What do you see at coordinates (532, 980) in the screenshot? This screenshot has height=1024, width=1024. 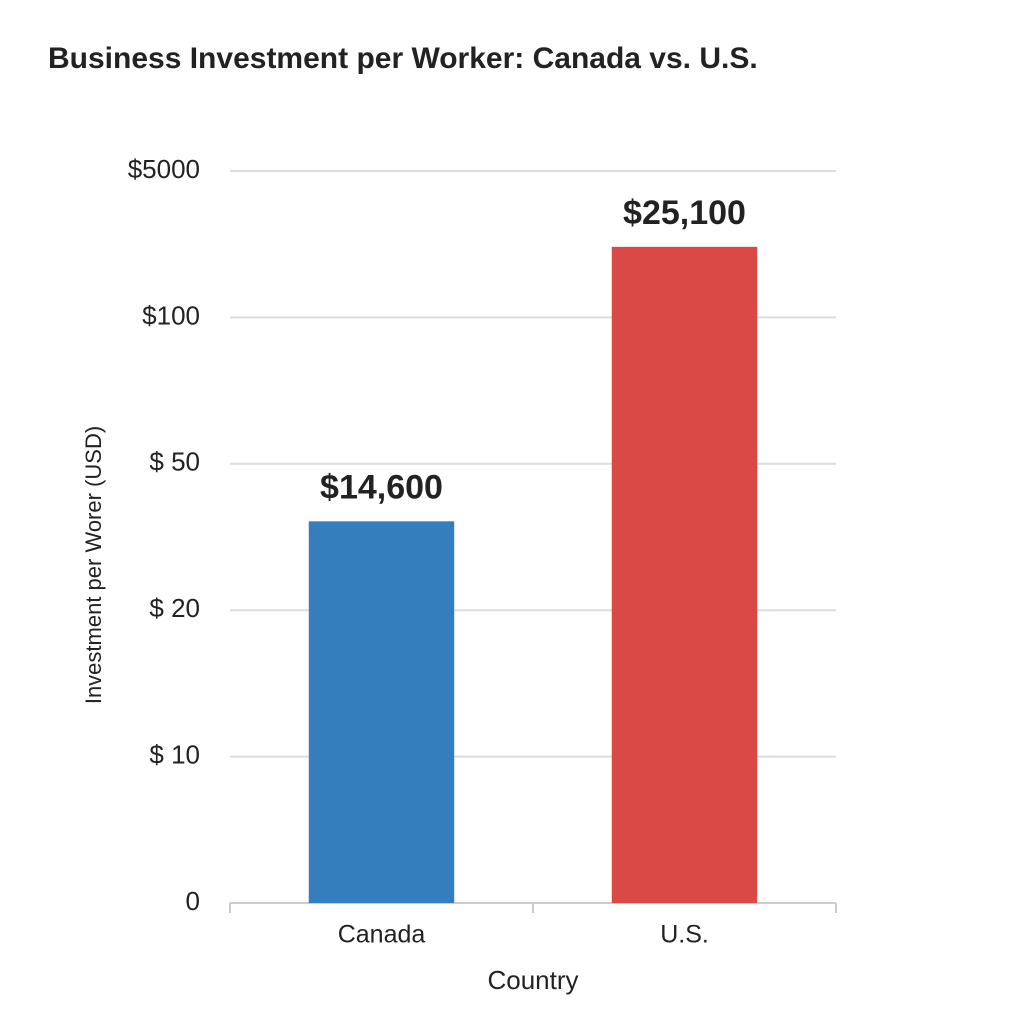 I see `x-axis-label: Country` at bounding box center [532, 980].